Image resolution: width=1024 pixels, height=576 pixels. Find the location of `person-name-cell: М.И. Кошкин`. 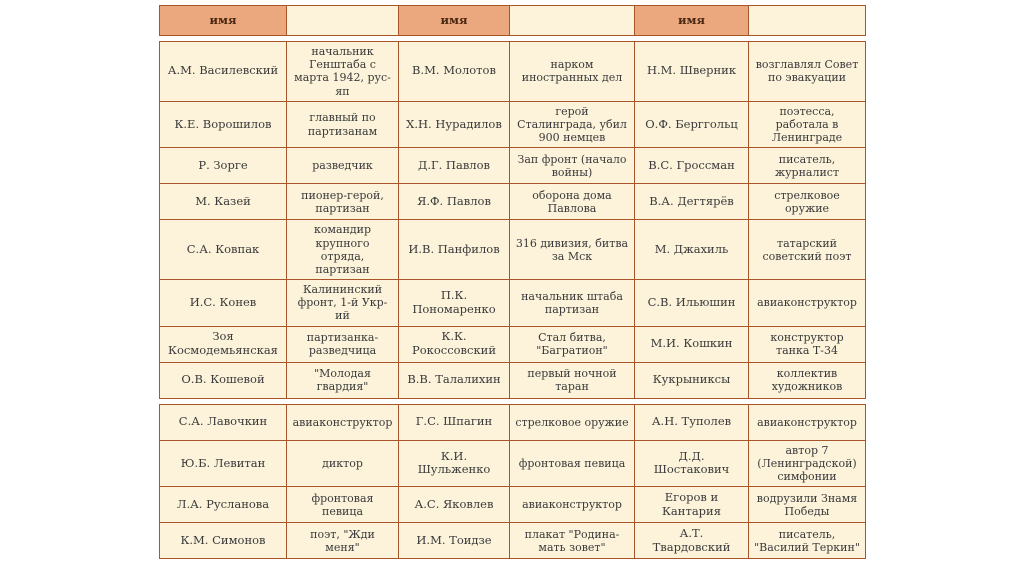

person-name-cell: М.И. Кошкин is located at coordinates (691, 344).